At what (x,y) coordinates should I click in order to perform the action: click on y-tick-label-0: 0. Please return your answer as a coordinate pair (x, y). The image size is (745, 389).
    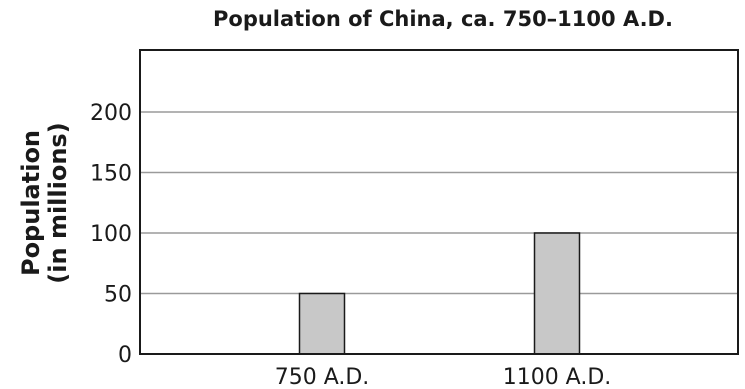
    Looking at the image, I should click on (125, 355).